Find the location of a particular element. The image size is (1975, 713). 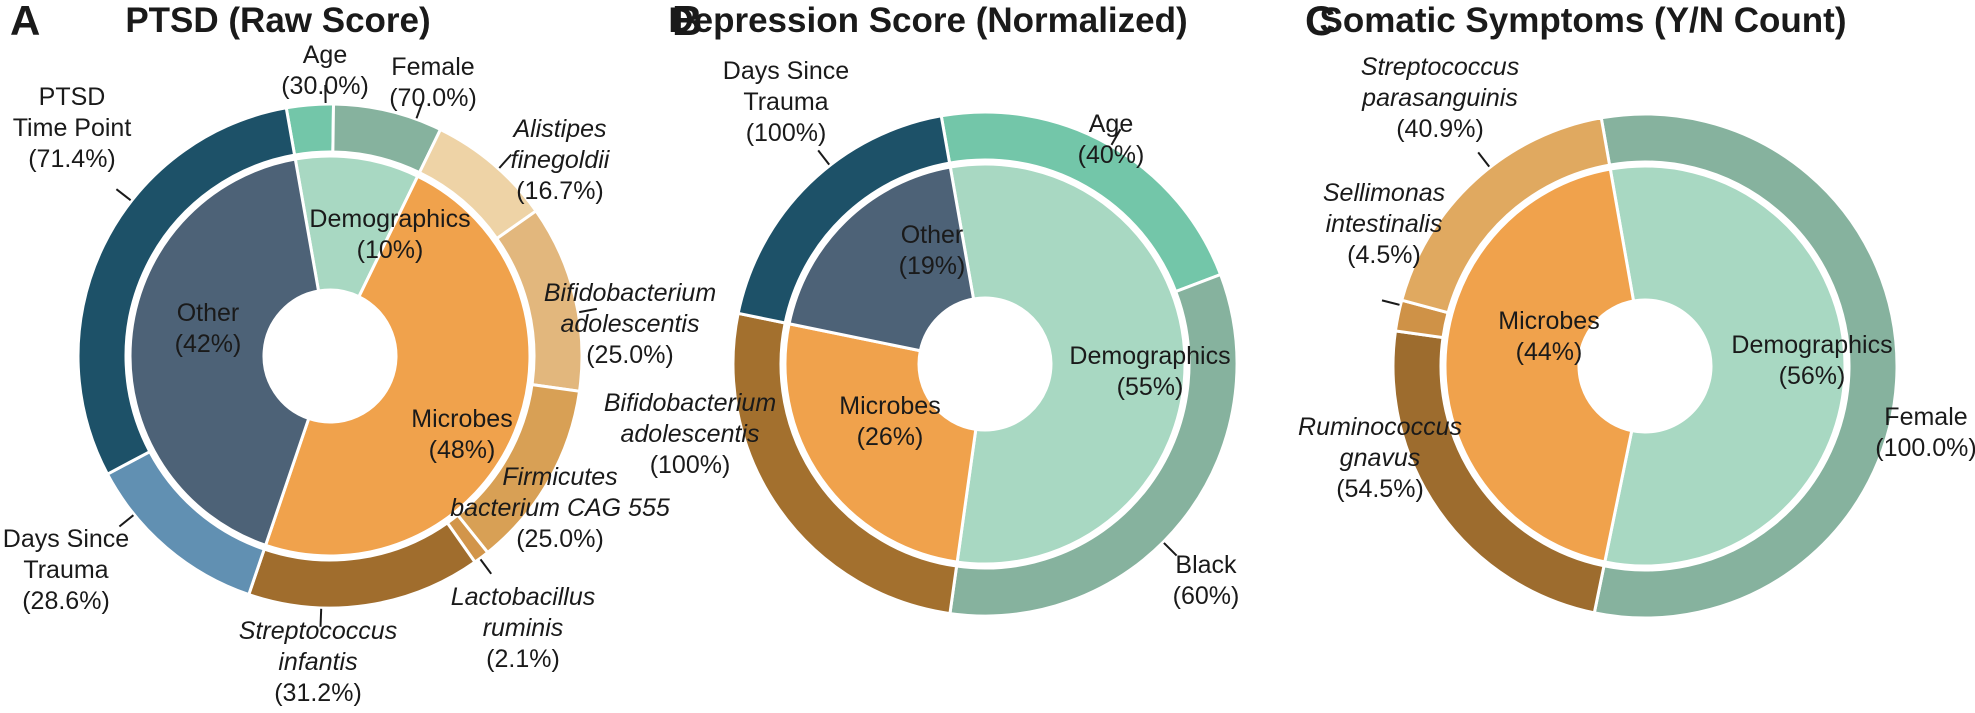

label-line: (55%) is located at coordinates (1150, 387).